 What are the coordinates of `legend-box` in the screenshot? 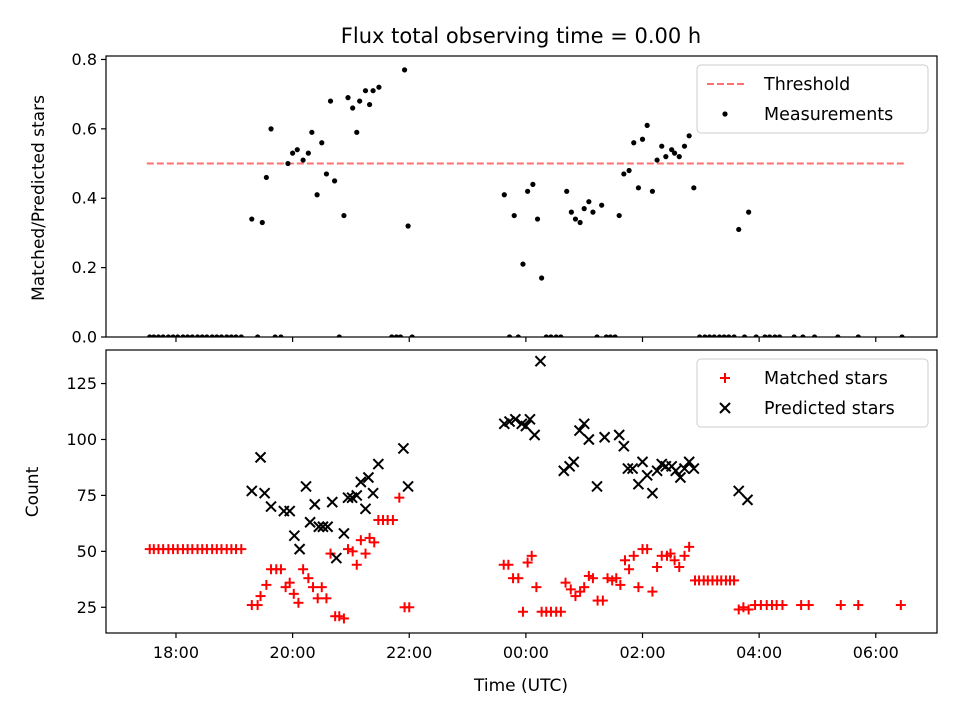 It's located at (812, 393).